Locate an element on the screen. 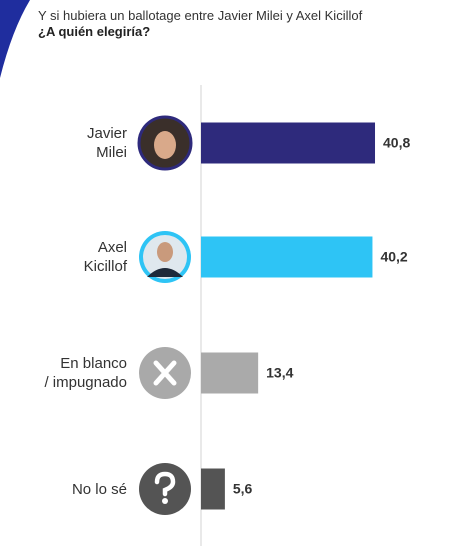 Image resolution: width=460 pixels, height=546 pixels. value-label: 40,2 is located at coordinates (393, 257).